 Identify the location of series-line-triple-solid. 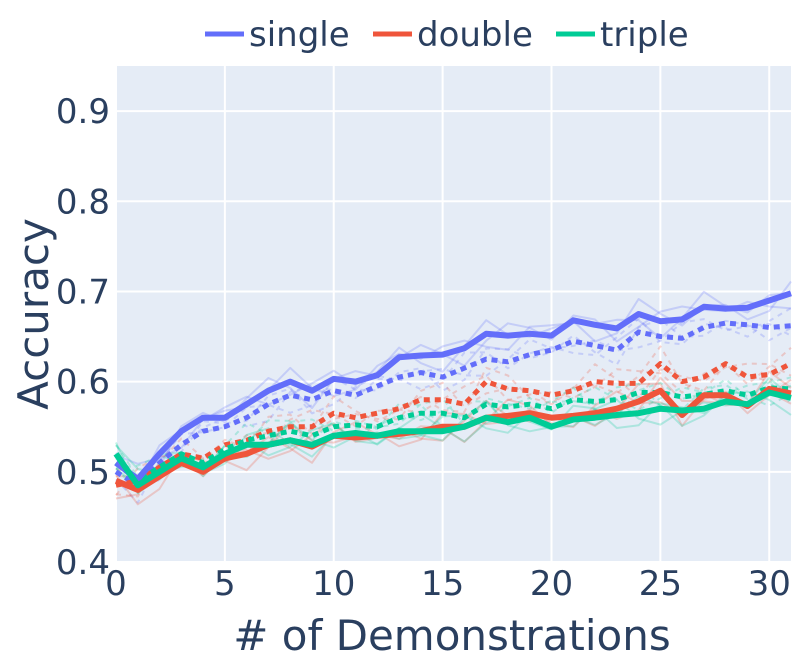
(452, 439).